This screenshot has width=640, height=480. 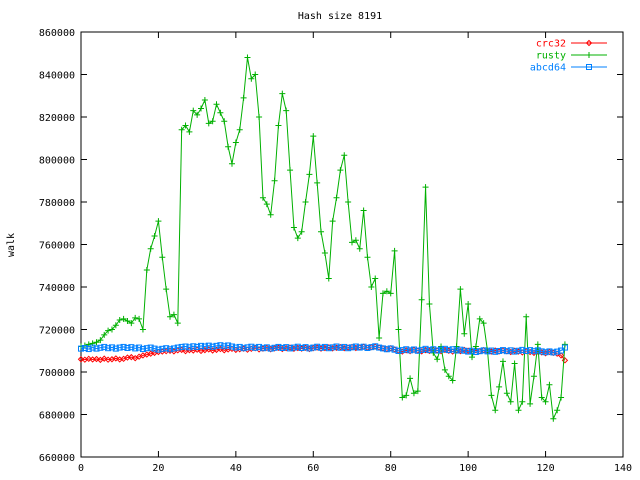 I want to click on x-tick-label: 20, so click(x=158, y=468).